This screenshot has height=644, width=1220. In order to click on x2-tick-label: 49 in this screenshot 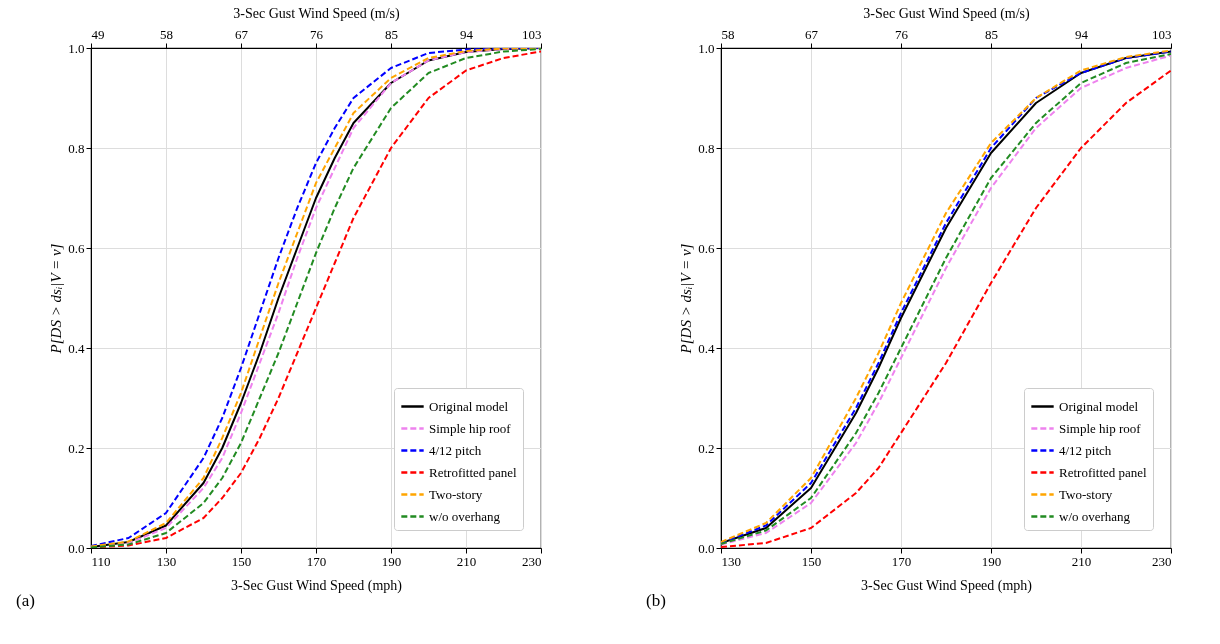, I will do `click(98, 34)`.